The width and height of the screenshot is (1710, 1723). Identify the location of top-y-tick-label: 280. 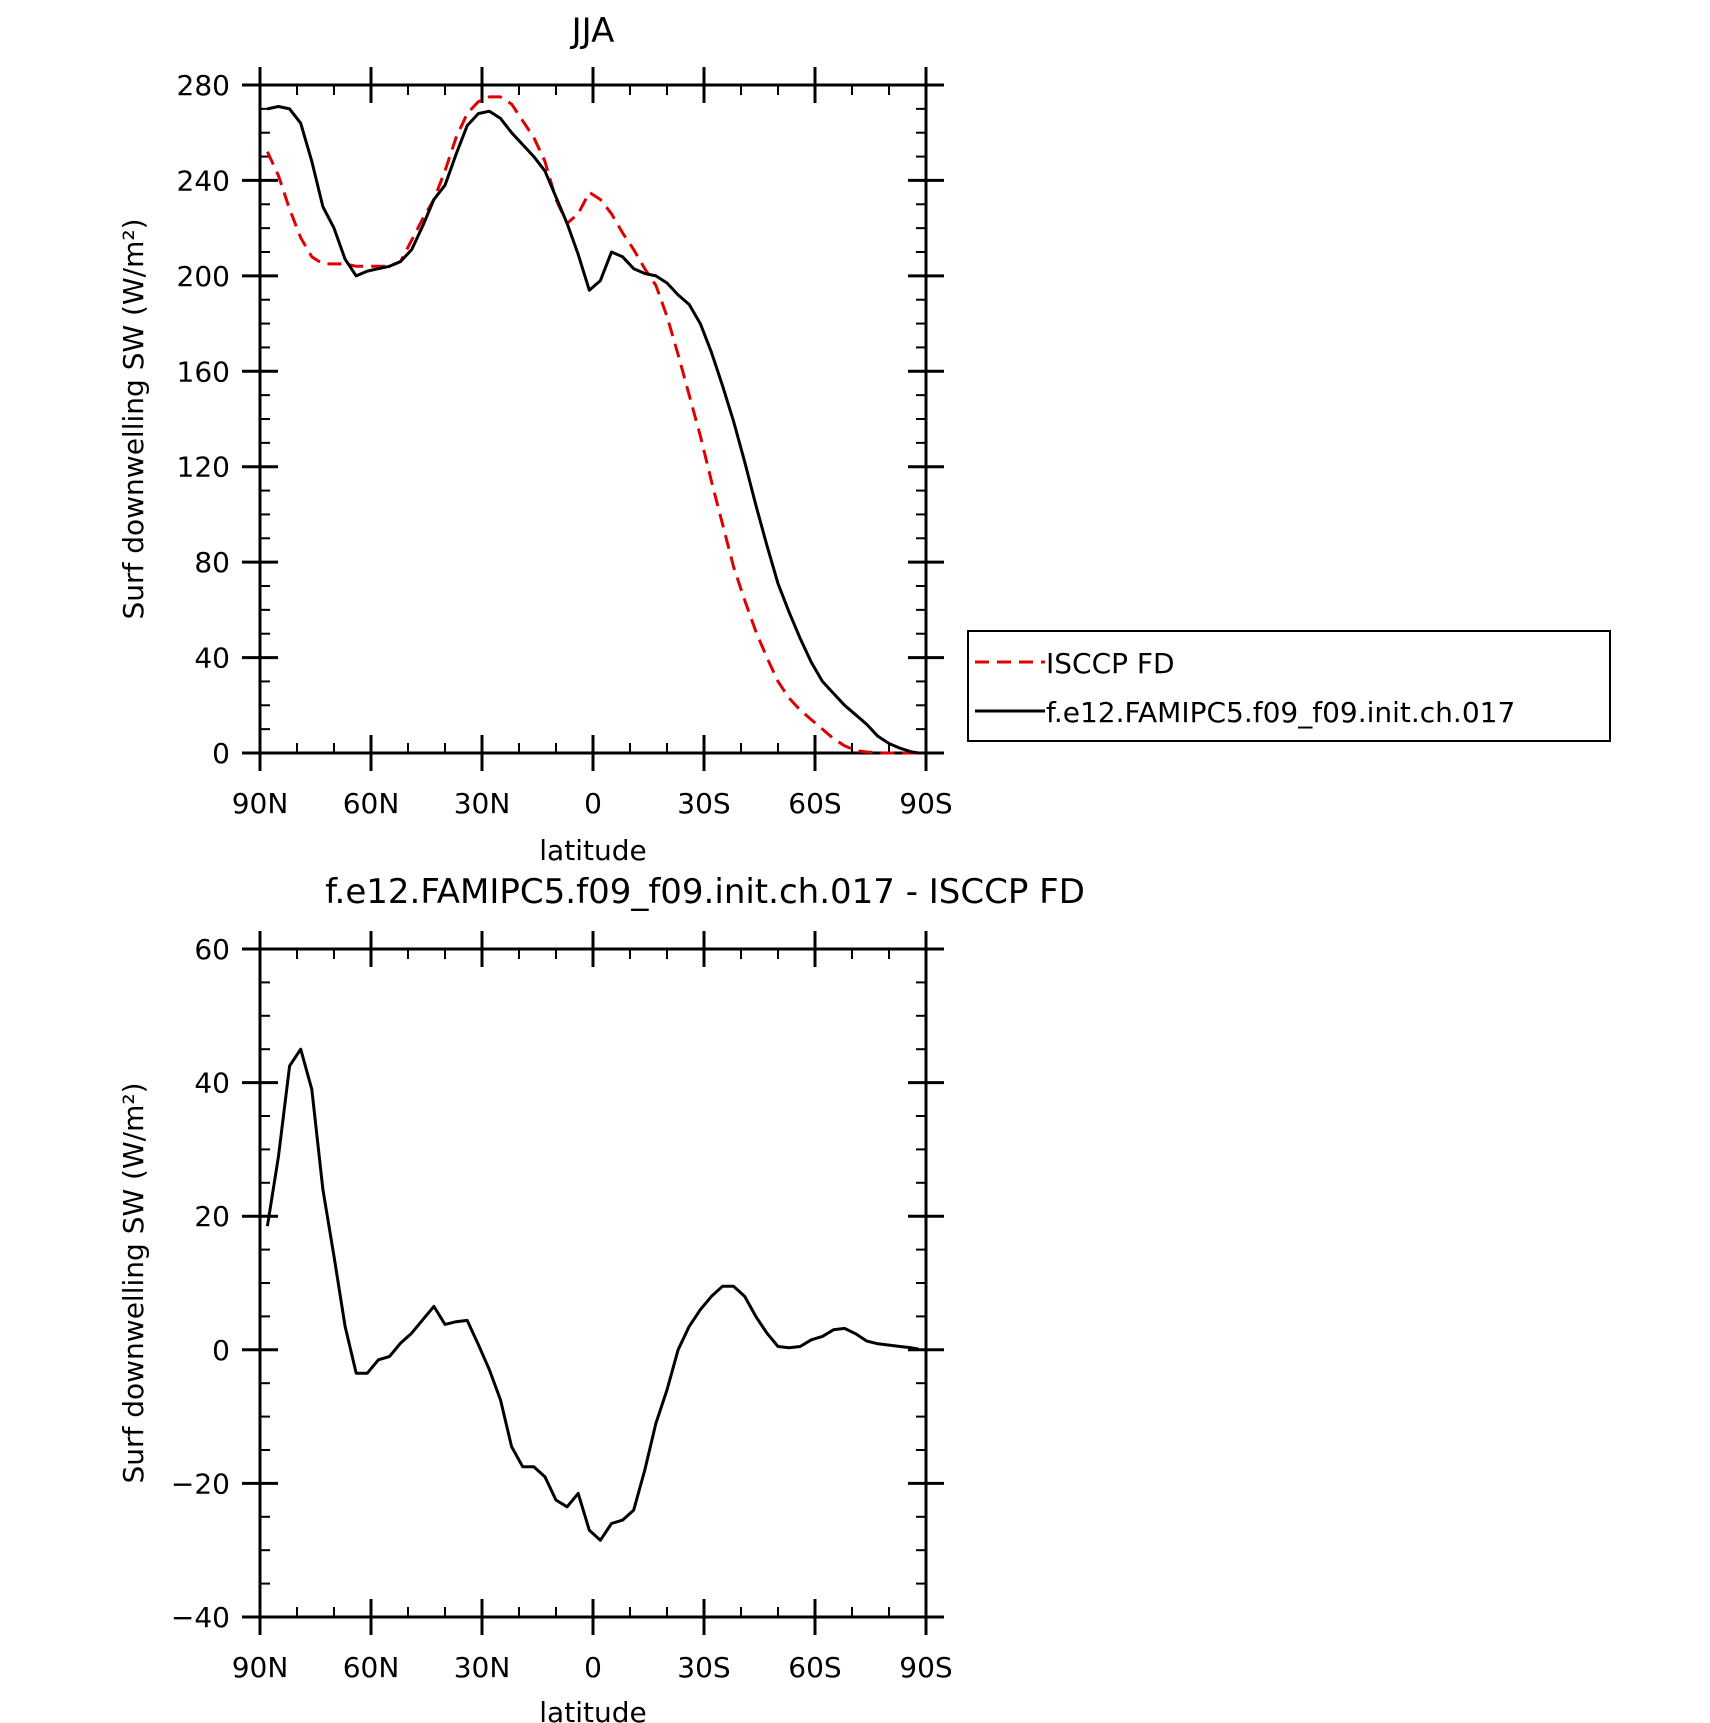
(203, 85).